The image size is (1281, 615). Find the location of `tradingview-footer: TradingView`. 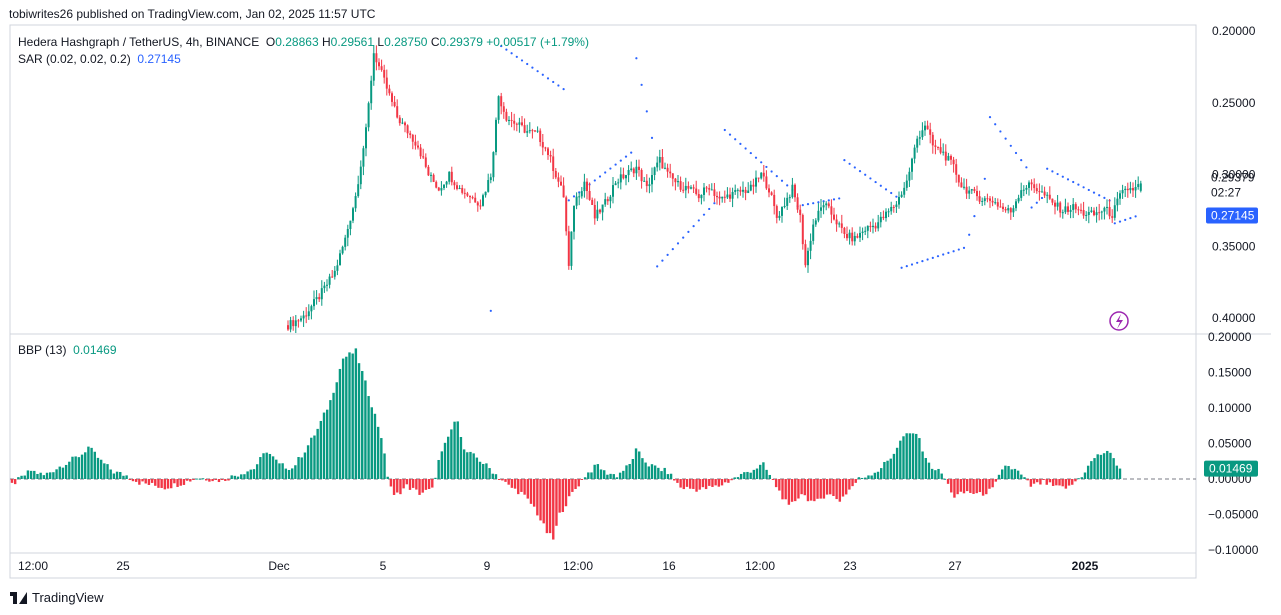

tradingview-footer: TradingView is located at coordinates (57, 597).